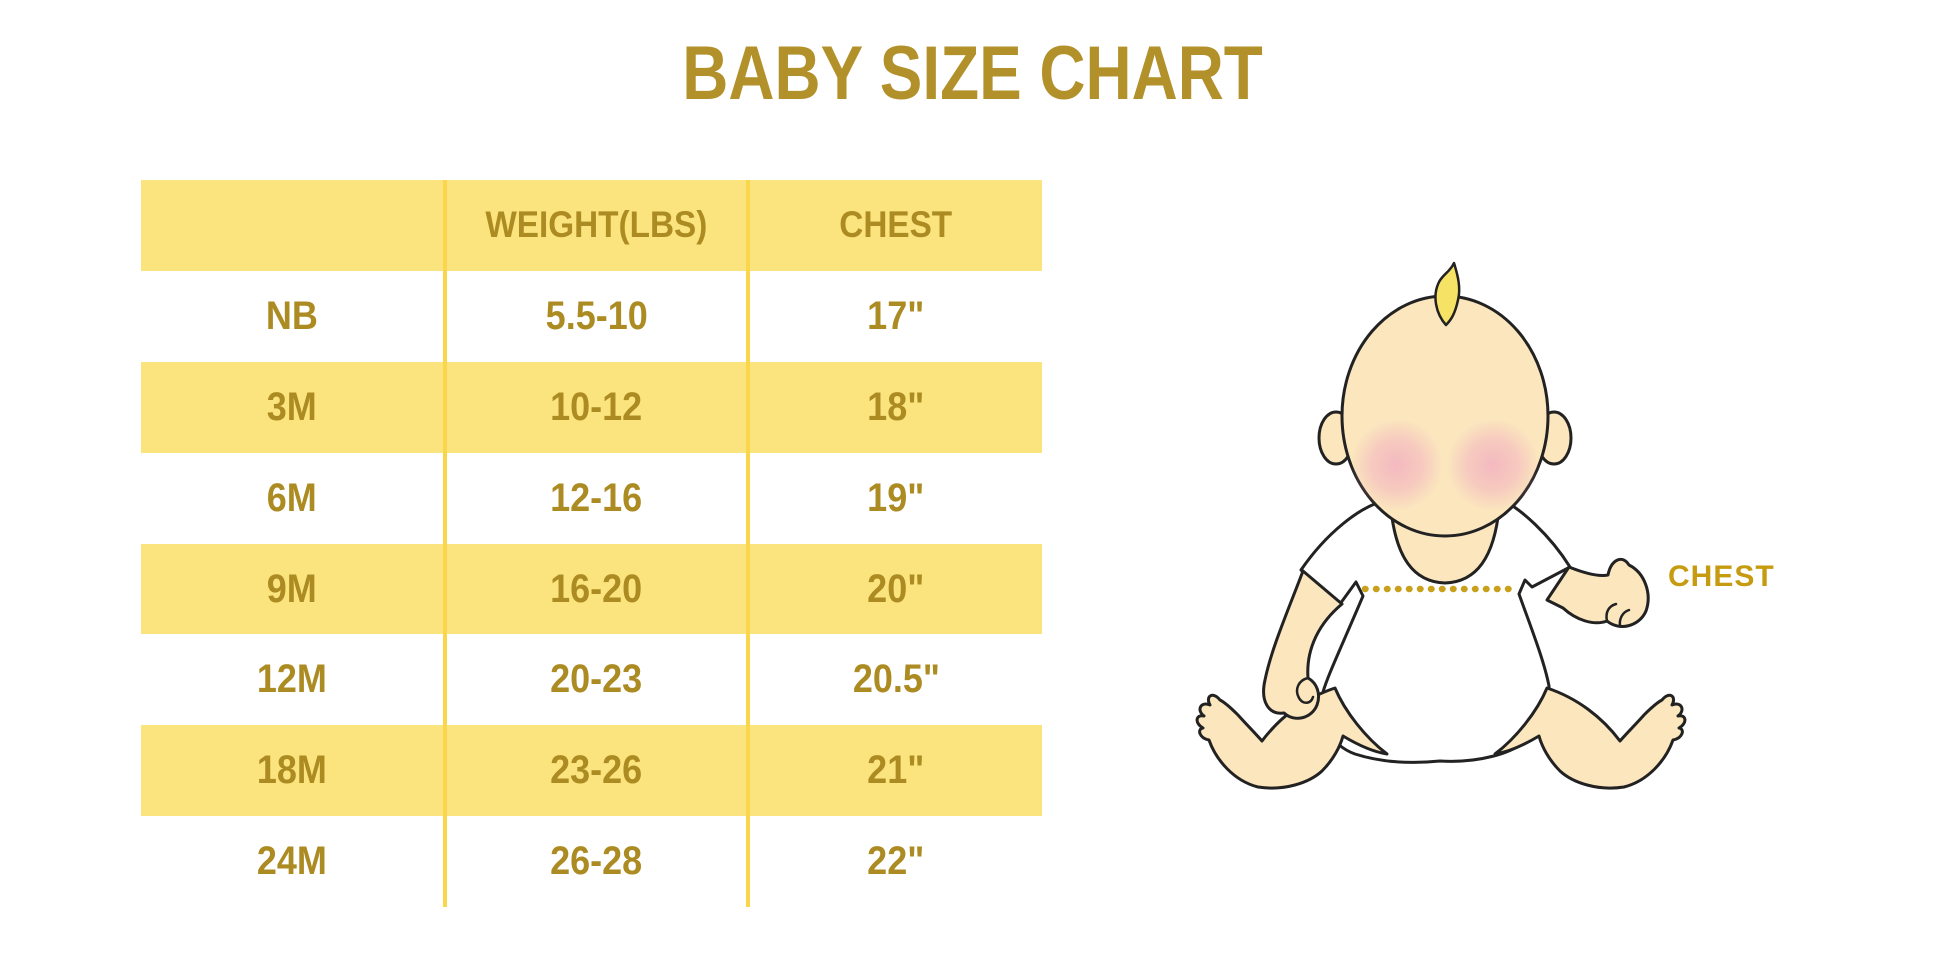  I want to click on baby-hand-finger-line, so click(1305, 690).